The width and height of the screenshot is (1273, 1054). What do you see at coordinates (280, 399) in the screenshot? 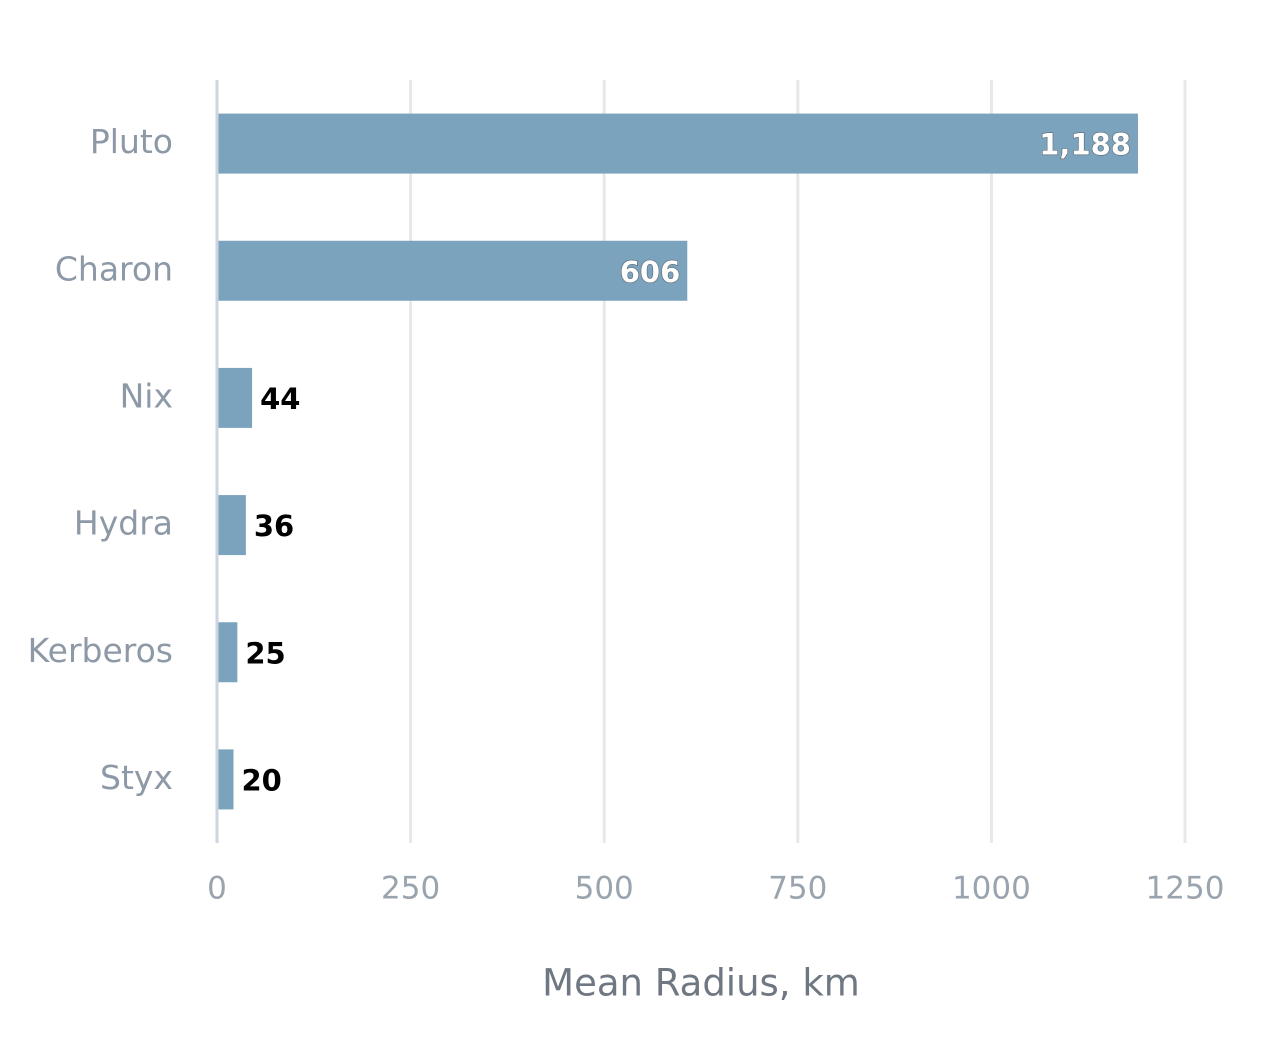
I see `value-label: 44` at bounding box center [280, 399].